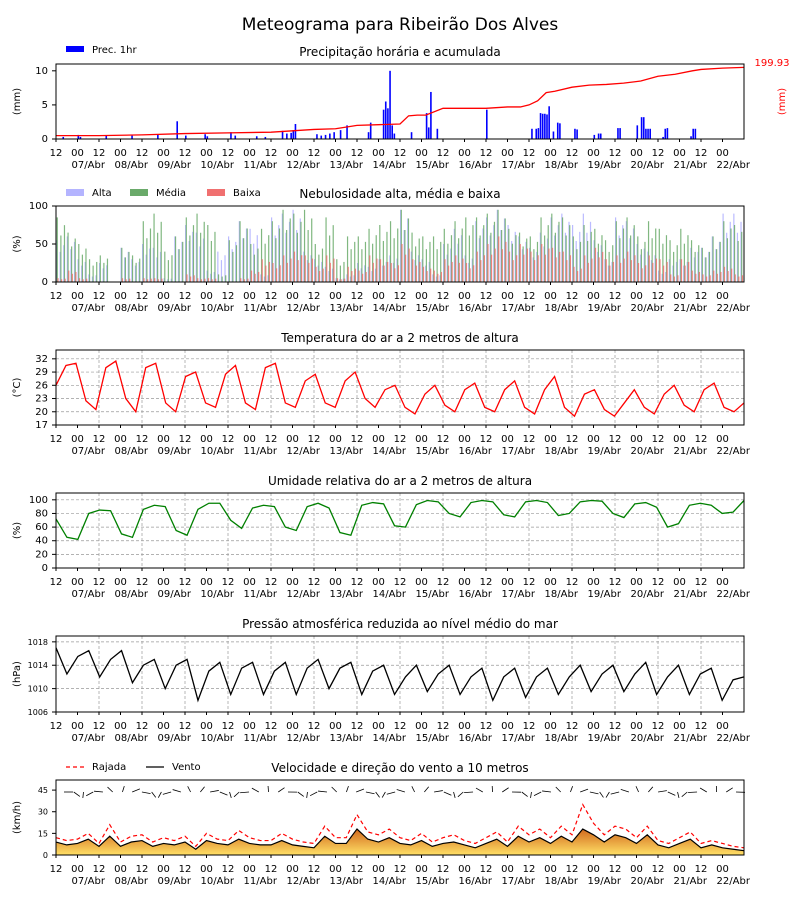 Image resolution: width=800 pixels, height=900 pixels. I want to click on legend-label: Rajada, so click(109, 767).